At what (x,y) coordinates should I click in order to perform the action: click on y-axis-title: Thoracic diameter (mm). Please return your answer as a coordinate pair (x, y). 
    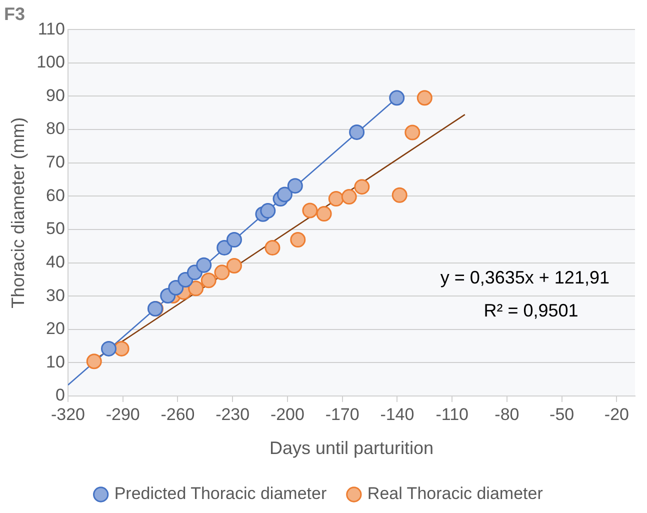
    Looking at the image, I should click on (18, 212).